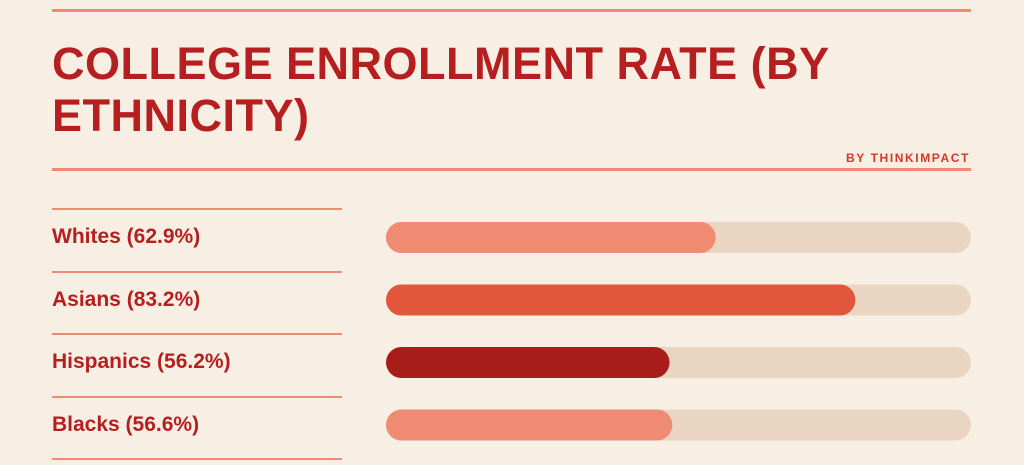  Describe the element at coordinates (126, 299) in the screenshot. I see `category-label: Asians (83.2%)` at that location.